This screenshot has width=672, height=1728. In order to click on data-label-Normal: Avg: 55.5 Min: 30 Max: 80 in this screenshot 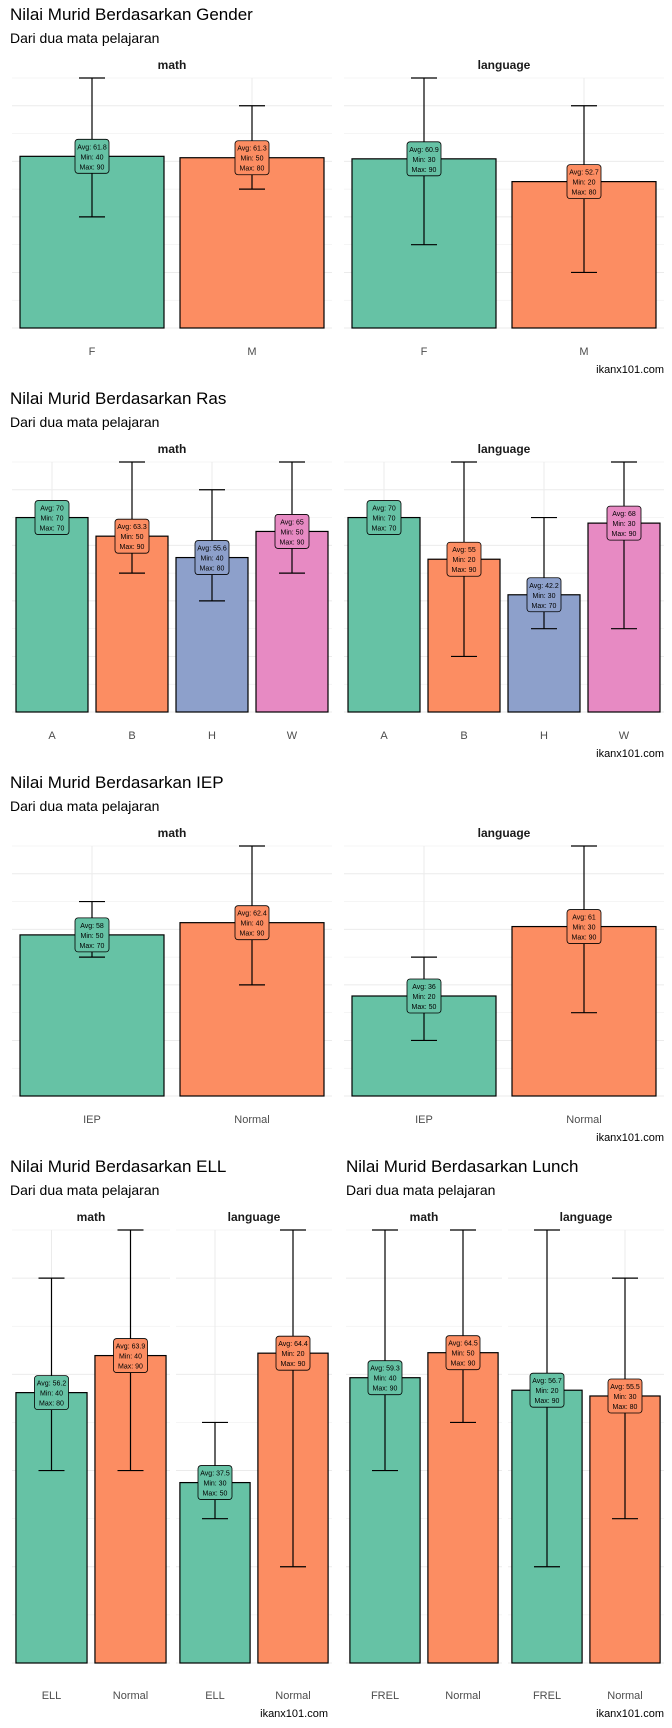, I will do `click(625, 1396)`.